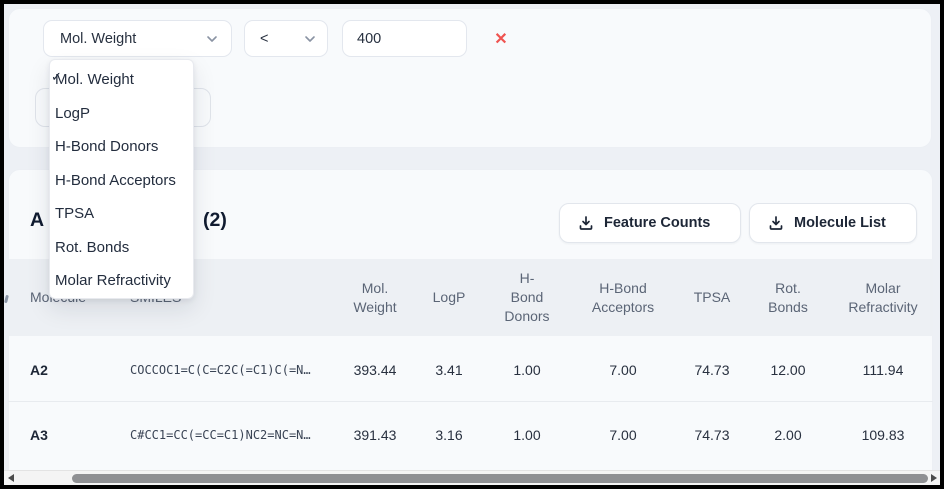  What do you see at coordinates (215, 220) in the screenshot?
I see `results-title-count: (2)` at bounding box center [215, 220].